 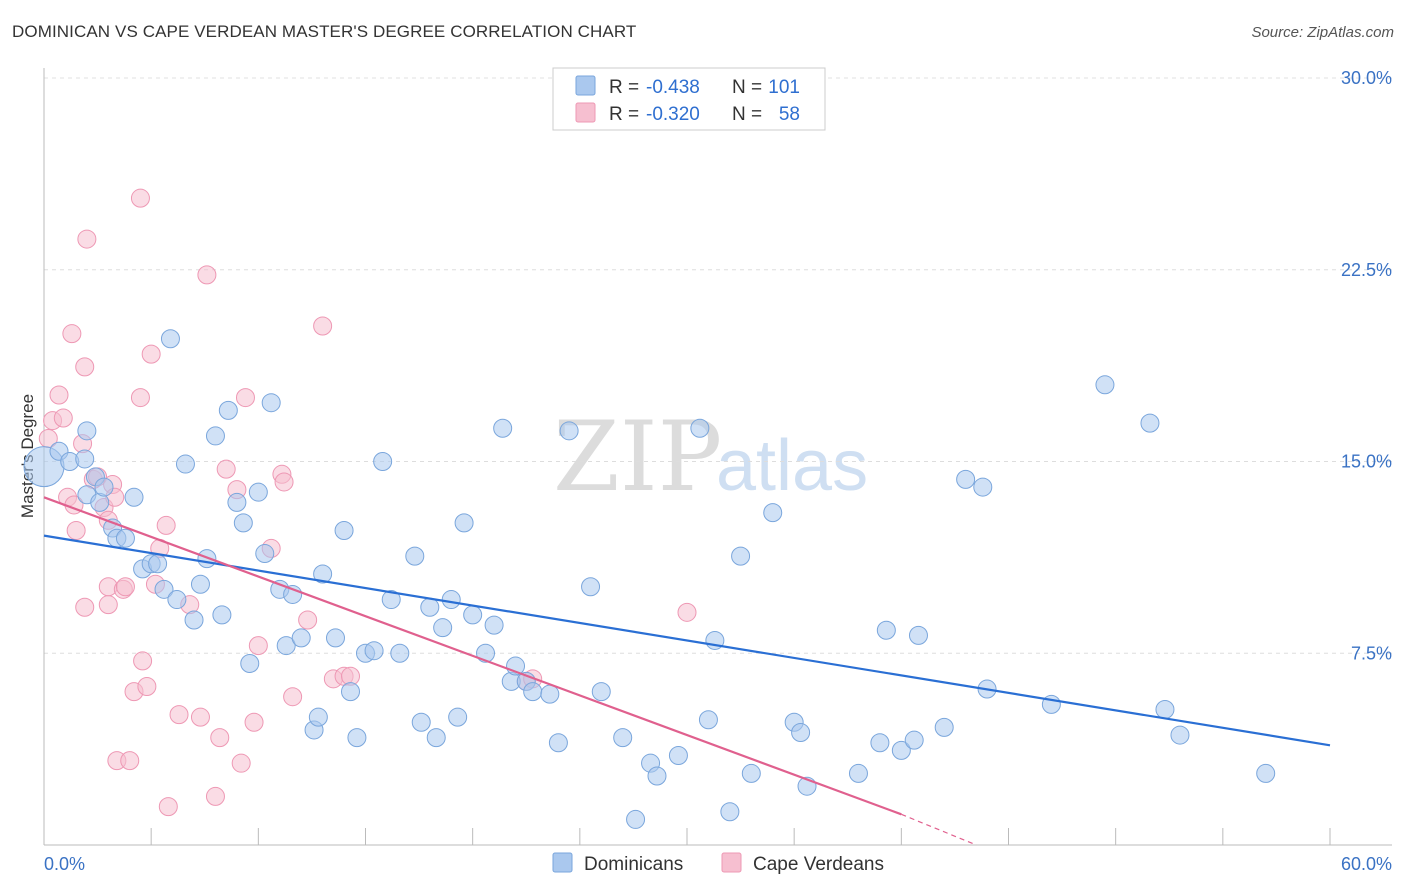 What do you see at coordinates (747, 114) in the screenshot?
I see `legend-n-label-cape-verdeans: N =` at bounding box center [747, 114].